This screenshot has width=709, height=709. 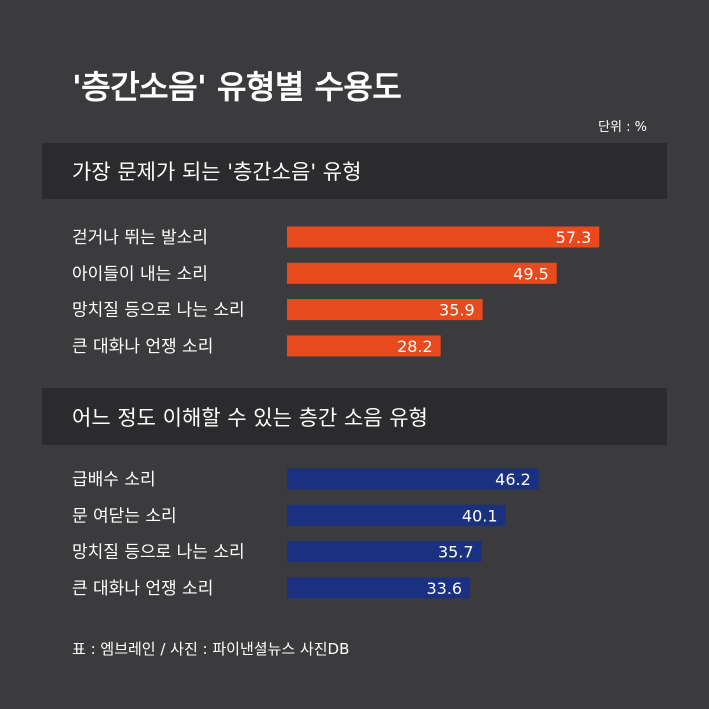 What do you see at coordinates (531, 273) in the screenshot?
I see `value-label: 49.5` at bounding box center [531, 273].